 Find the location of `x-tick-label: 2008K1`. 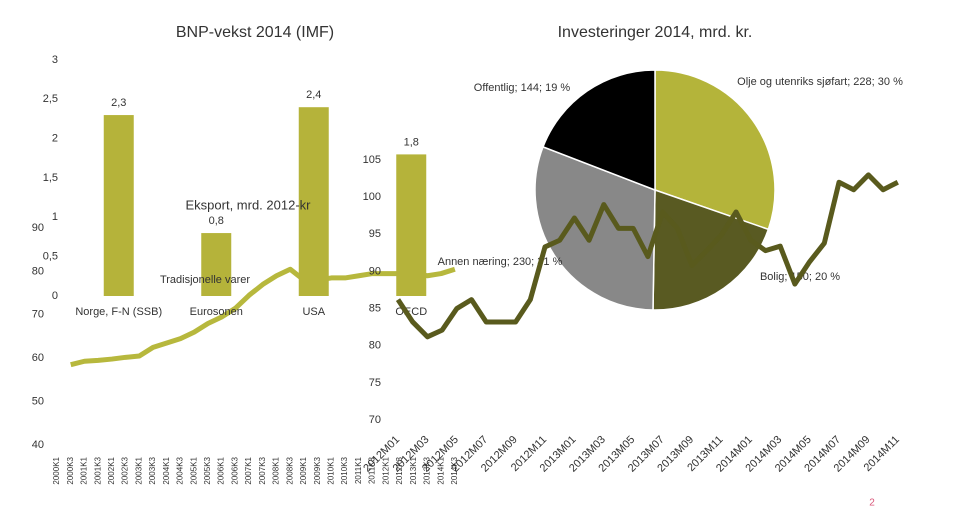

x-tick-label: 2008K1 is located at coordinates (276, 470).